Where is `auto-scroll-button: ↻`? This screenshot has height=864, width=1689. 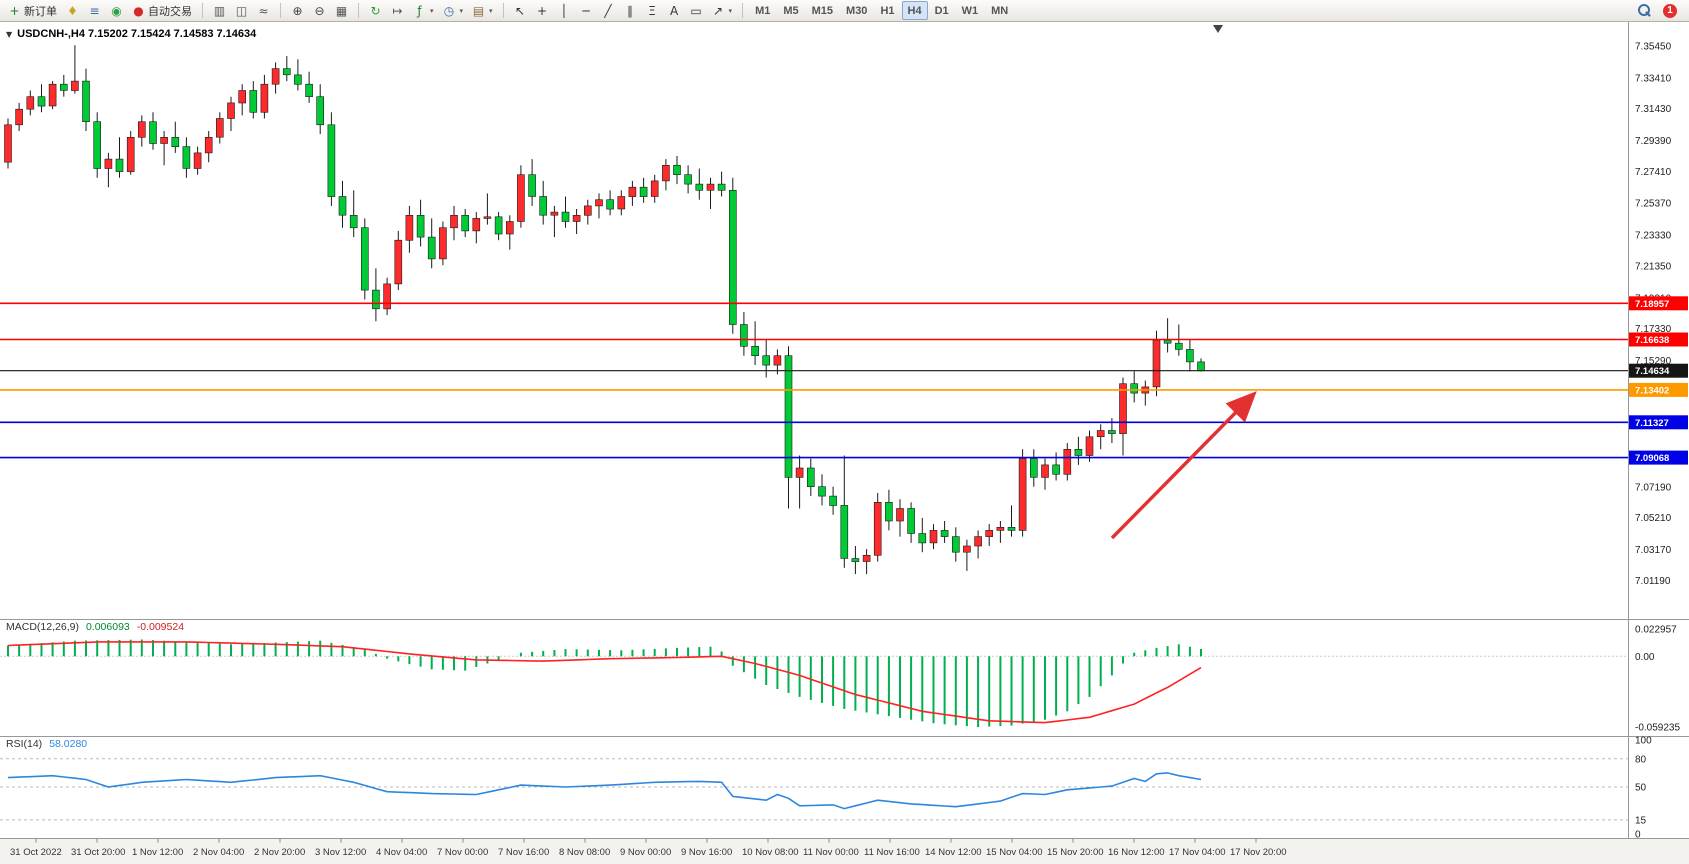 auto-scroll-button: ↻ is located at coordinates (375, 10).